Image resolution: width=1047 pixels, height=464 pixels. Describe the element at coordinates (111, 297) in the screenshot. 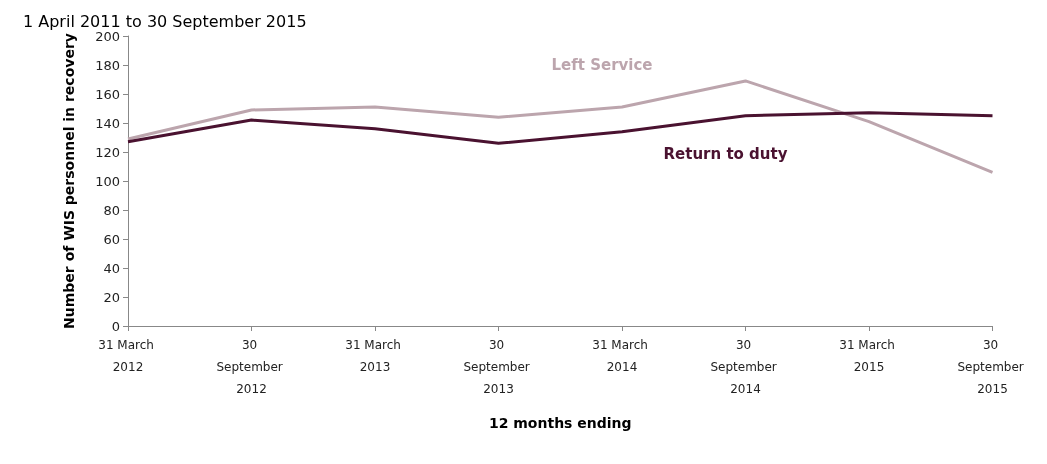

I see `y-tick-label: 20` at that location.